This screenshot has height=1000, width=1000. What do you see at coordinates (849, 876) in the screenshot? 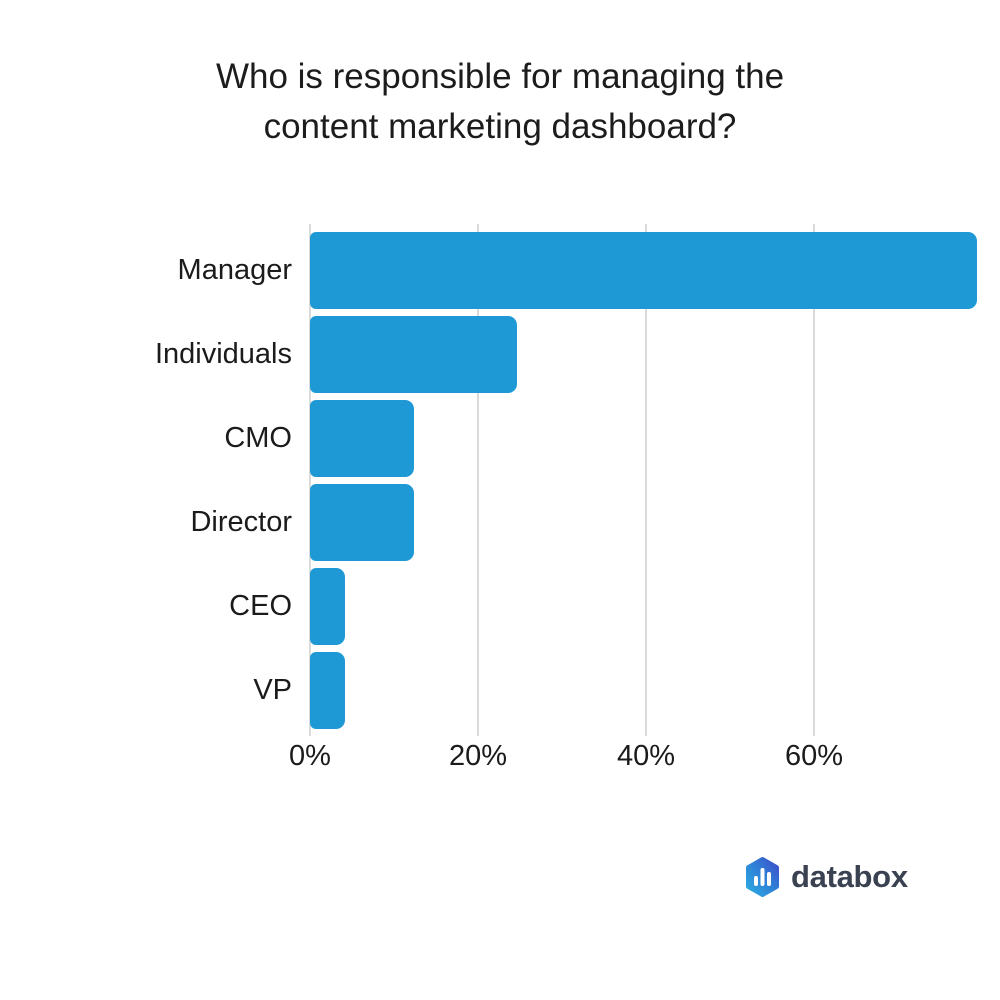
I see `databox-logo-text: databox` at bounding box center [849, 876].